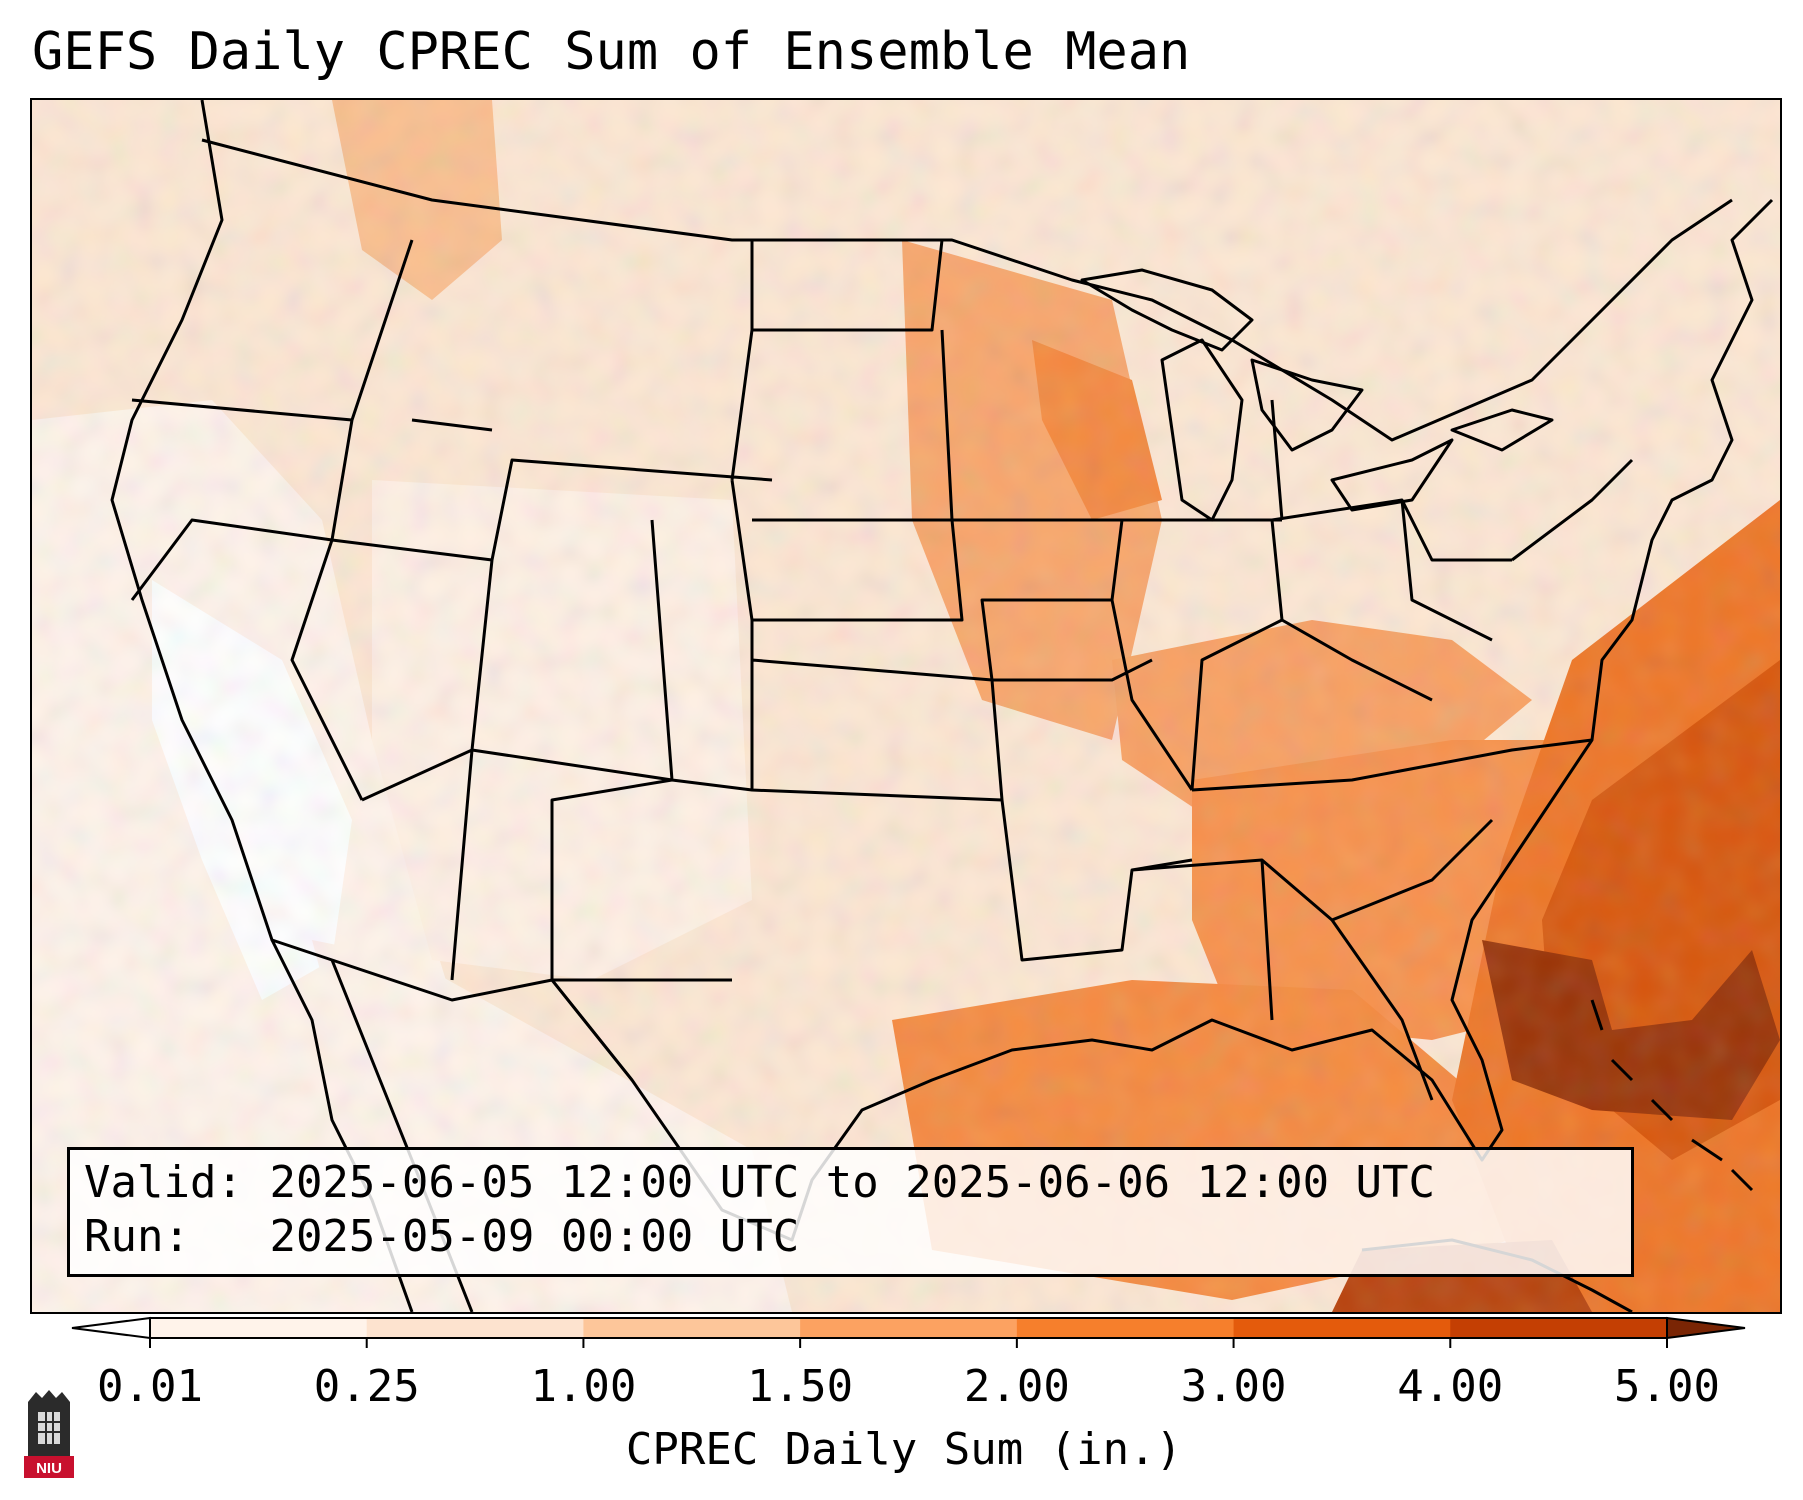 Image resolution: width=1803 pixels, height=1500 pixels. Describe the element at coordinates (583, 1386) in the screenshot. I see `colorbar-tick-label: 1.00` at that location.